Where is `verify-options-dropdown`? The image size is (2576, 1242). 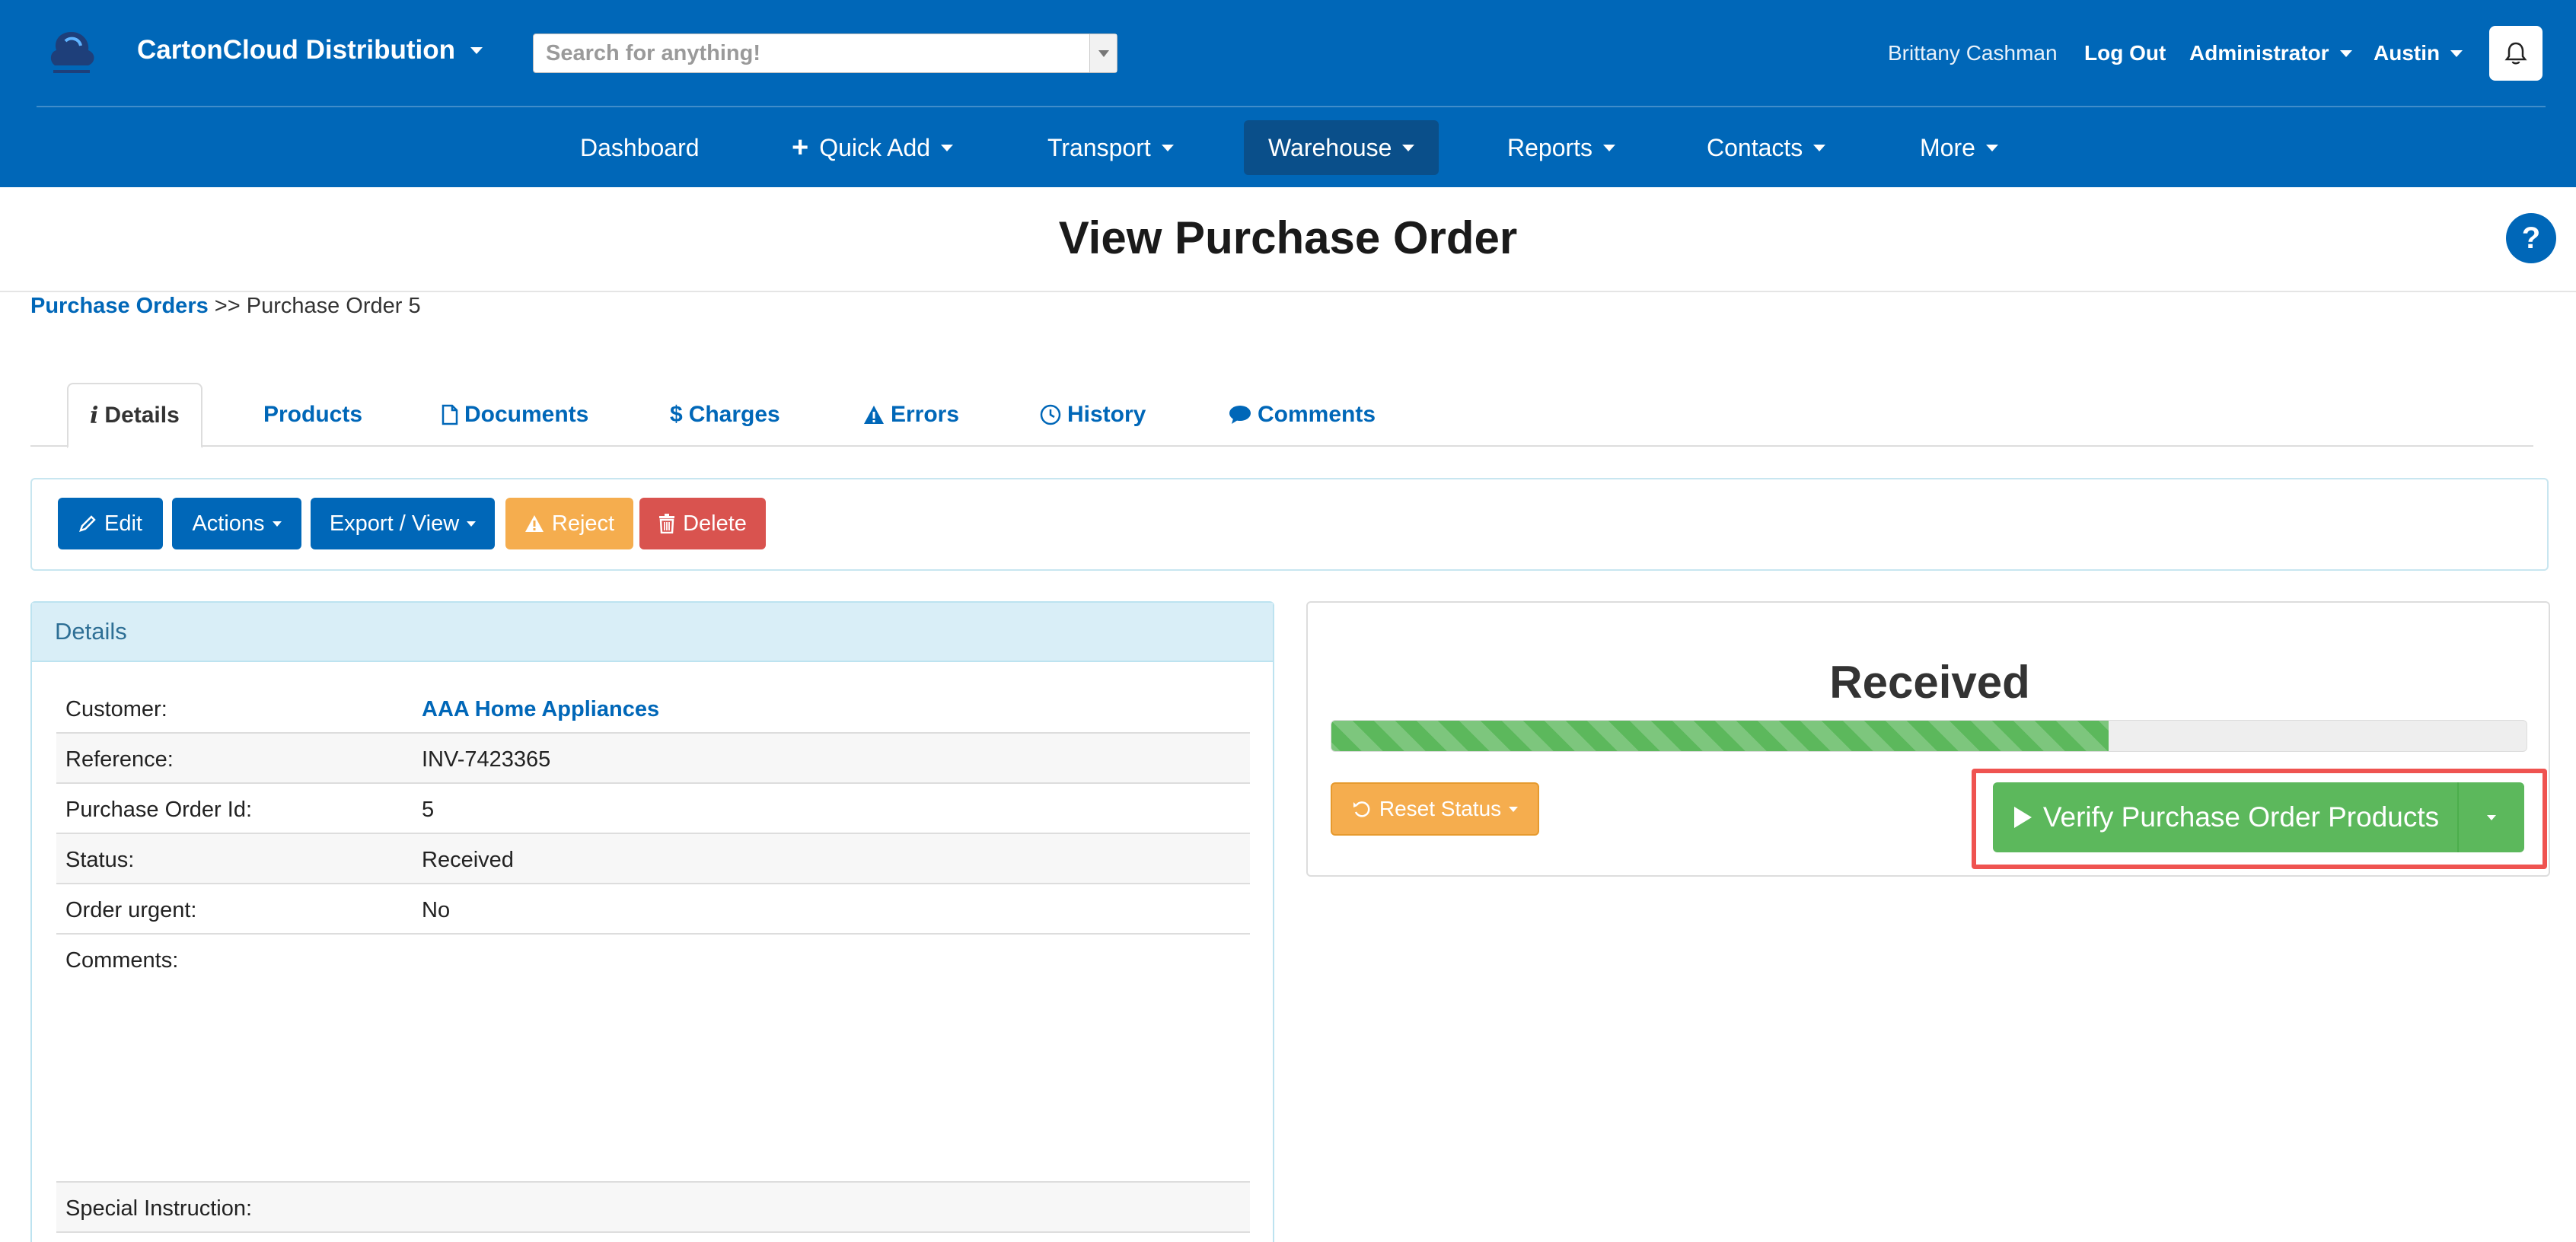
verify-options-dropdown is located at coordinates (2490, 817).